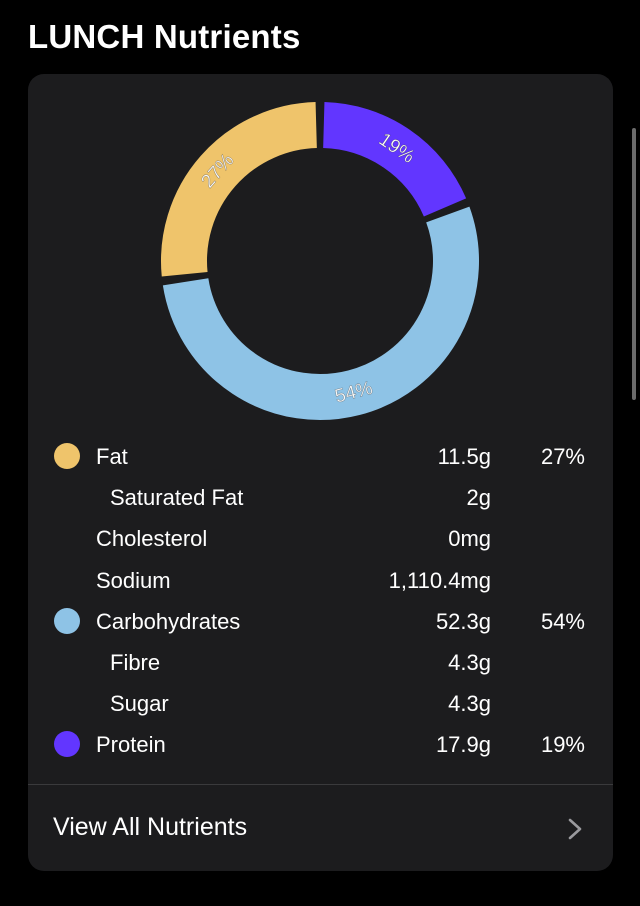 The height and width of the screenshot is (906, 640). Describe the element at coordinates (135, 662) in the screenshot. I see `nutrient-name: Fibre` at that location.